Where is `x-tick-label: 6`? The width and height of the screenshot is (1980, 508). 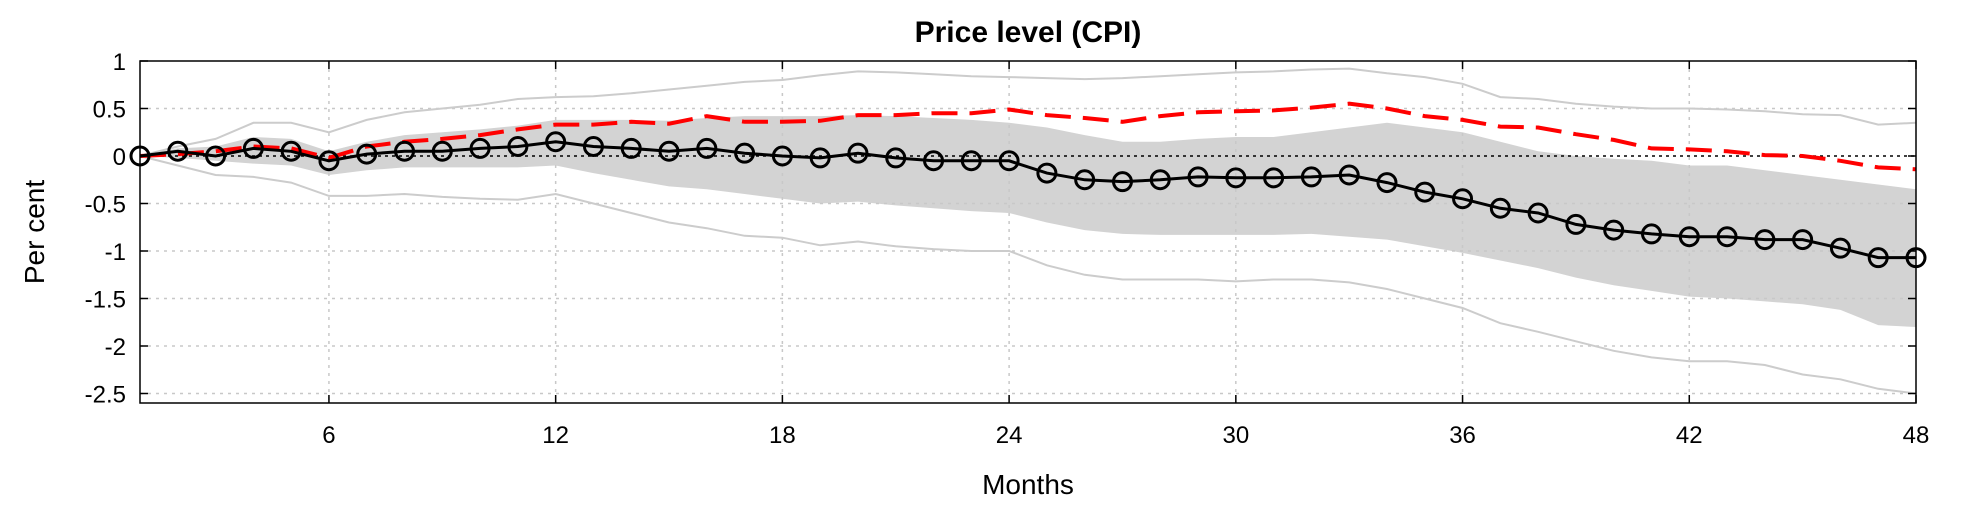
x-tick-label: 6 is located at coordinates (328, 435).